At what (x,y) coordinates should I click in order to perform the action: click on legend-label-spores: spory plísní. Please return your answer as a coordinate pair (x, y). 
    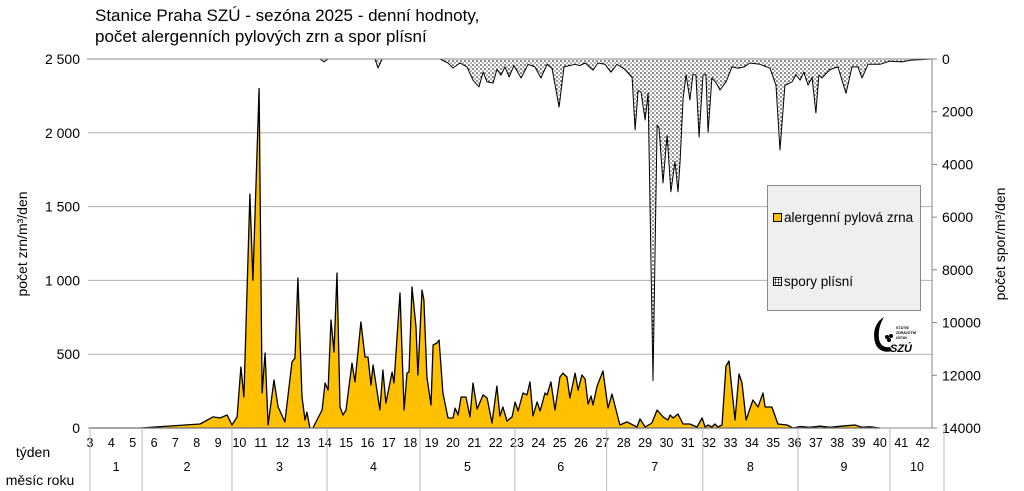
    Looking at the image, I should click on (819, 281).